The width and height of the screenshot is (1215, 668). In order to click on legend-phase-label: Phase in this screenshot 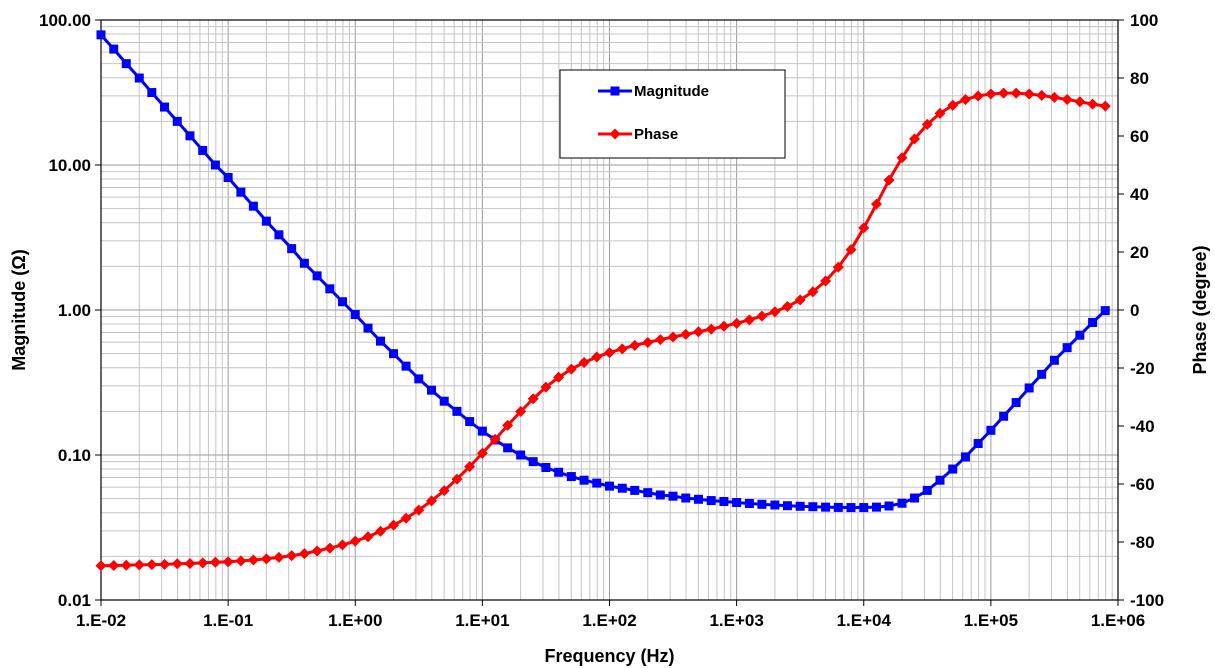, I will do `click(656, 134)`.